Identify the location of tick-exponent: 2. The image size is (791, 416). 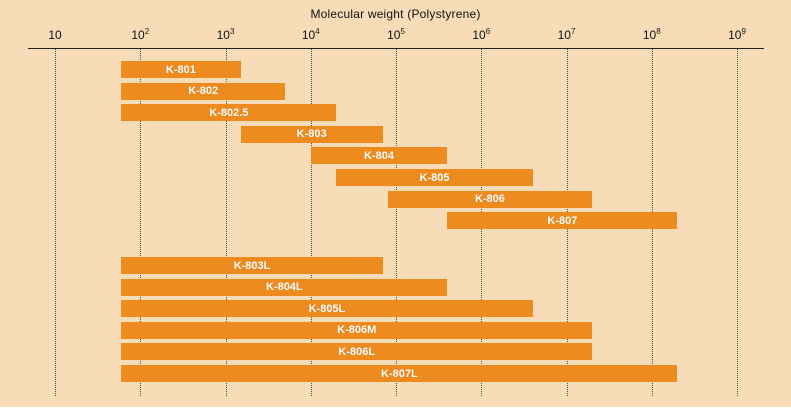
(147, 31).